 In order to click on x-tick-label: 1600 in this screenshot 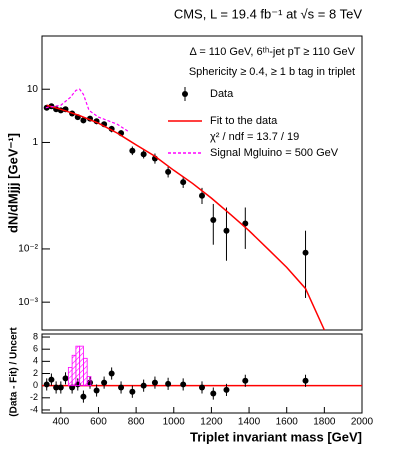, I will do `click(287, 422)`.